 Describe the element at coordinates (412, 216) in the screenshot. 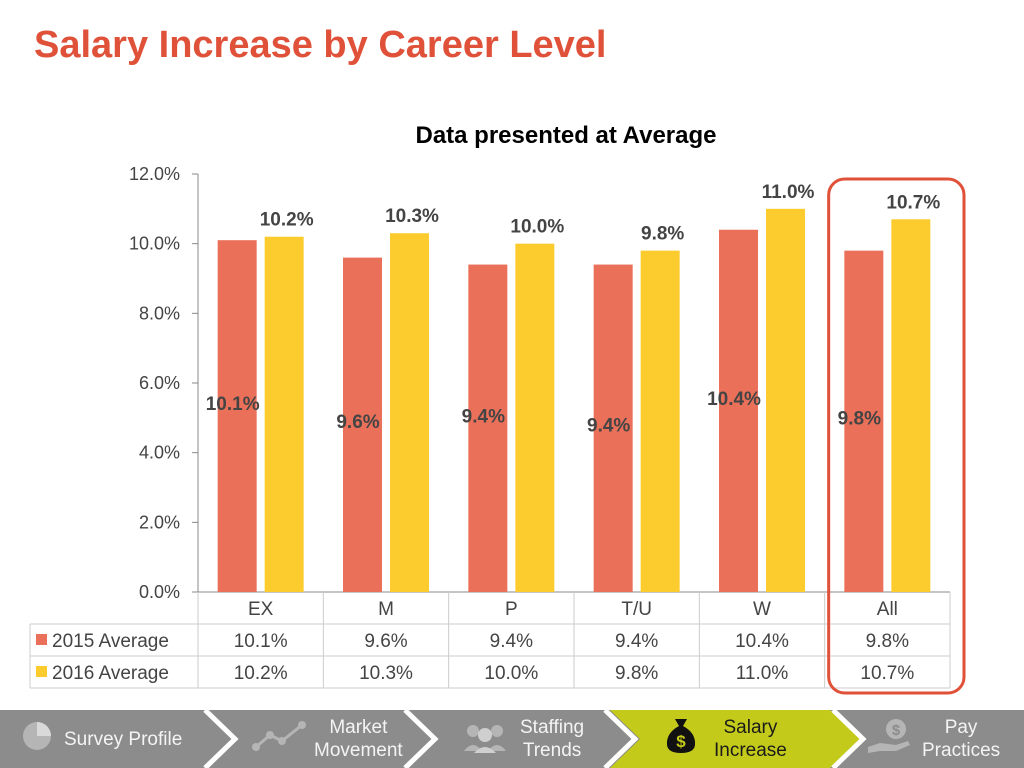

I see `data-label-2016: 10.3%` at that location.